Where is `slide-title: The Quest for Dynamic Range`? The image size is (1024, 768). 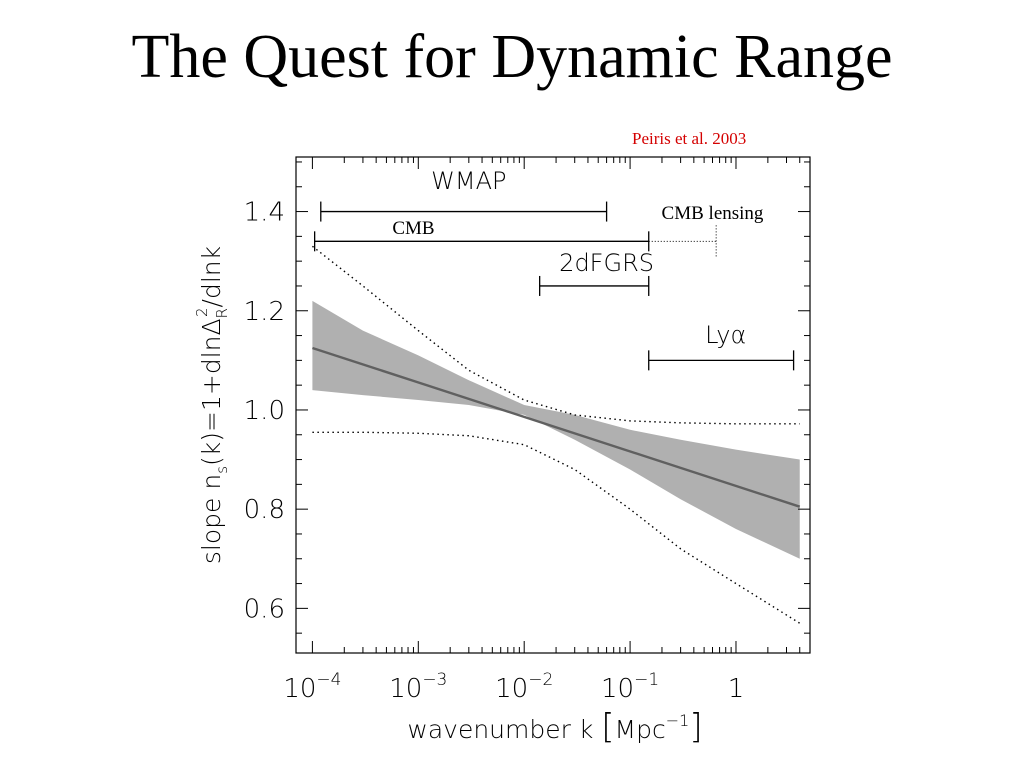 slide-title: The Quest for Dynamic Range is located at coordinates (512, 57).